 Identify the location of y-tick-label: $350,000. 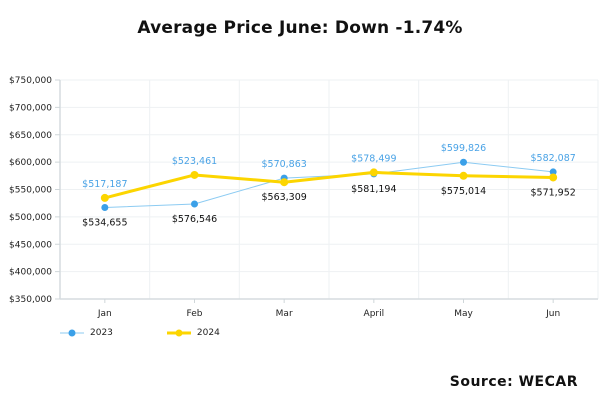
(30, 300).